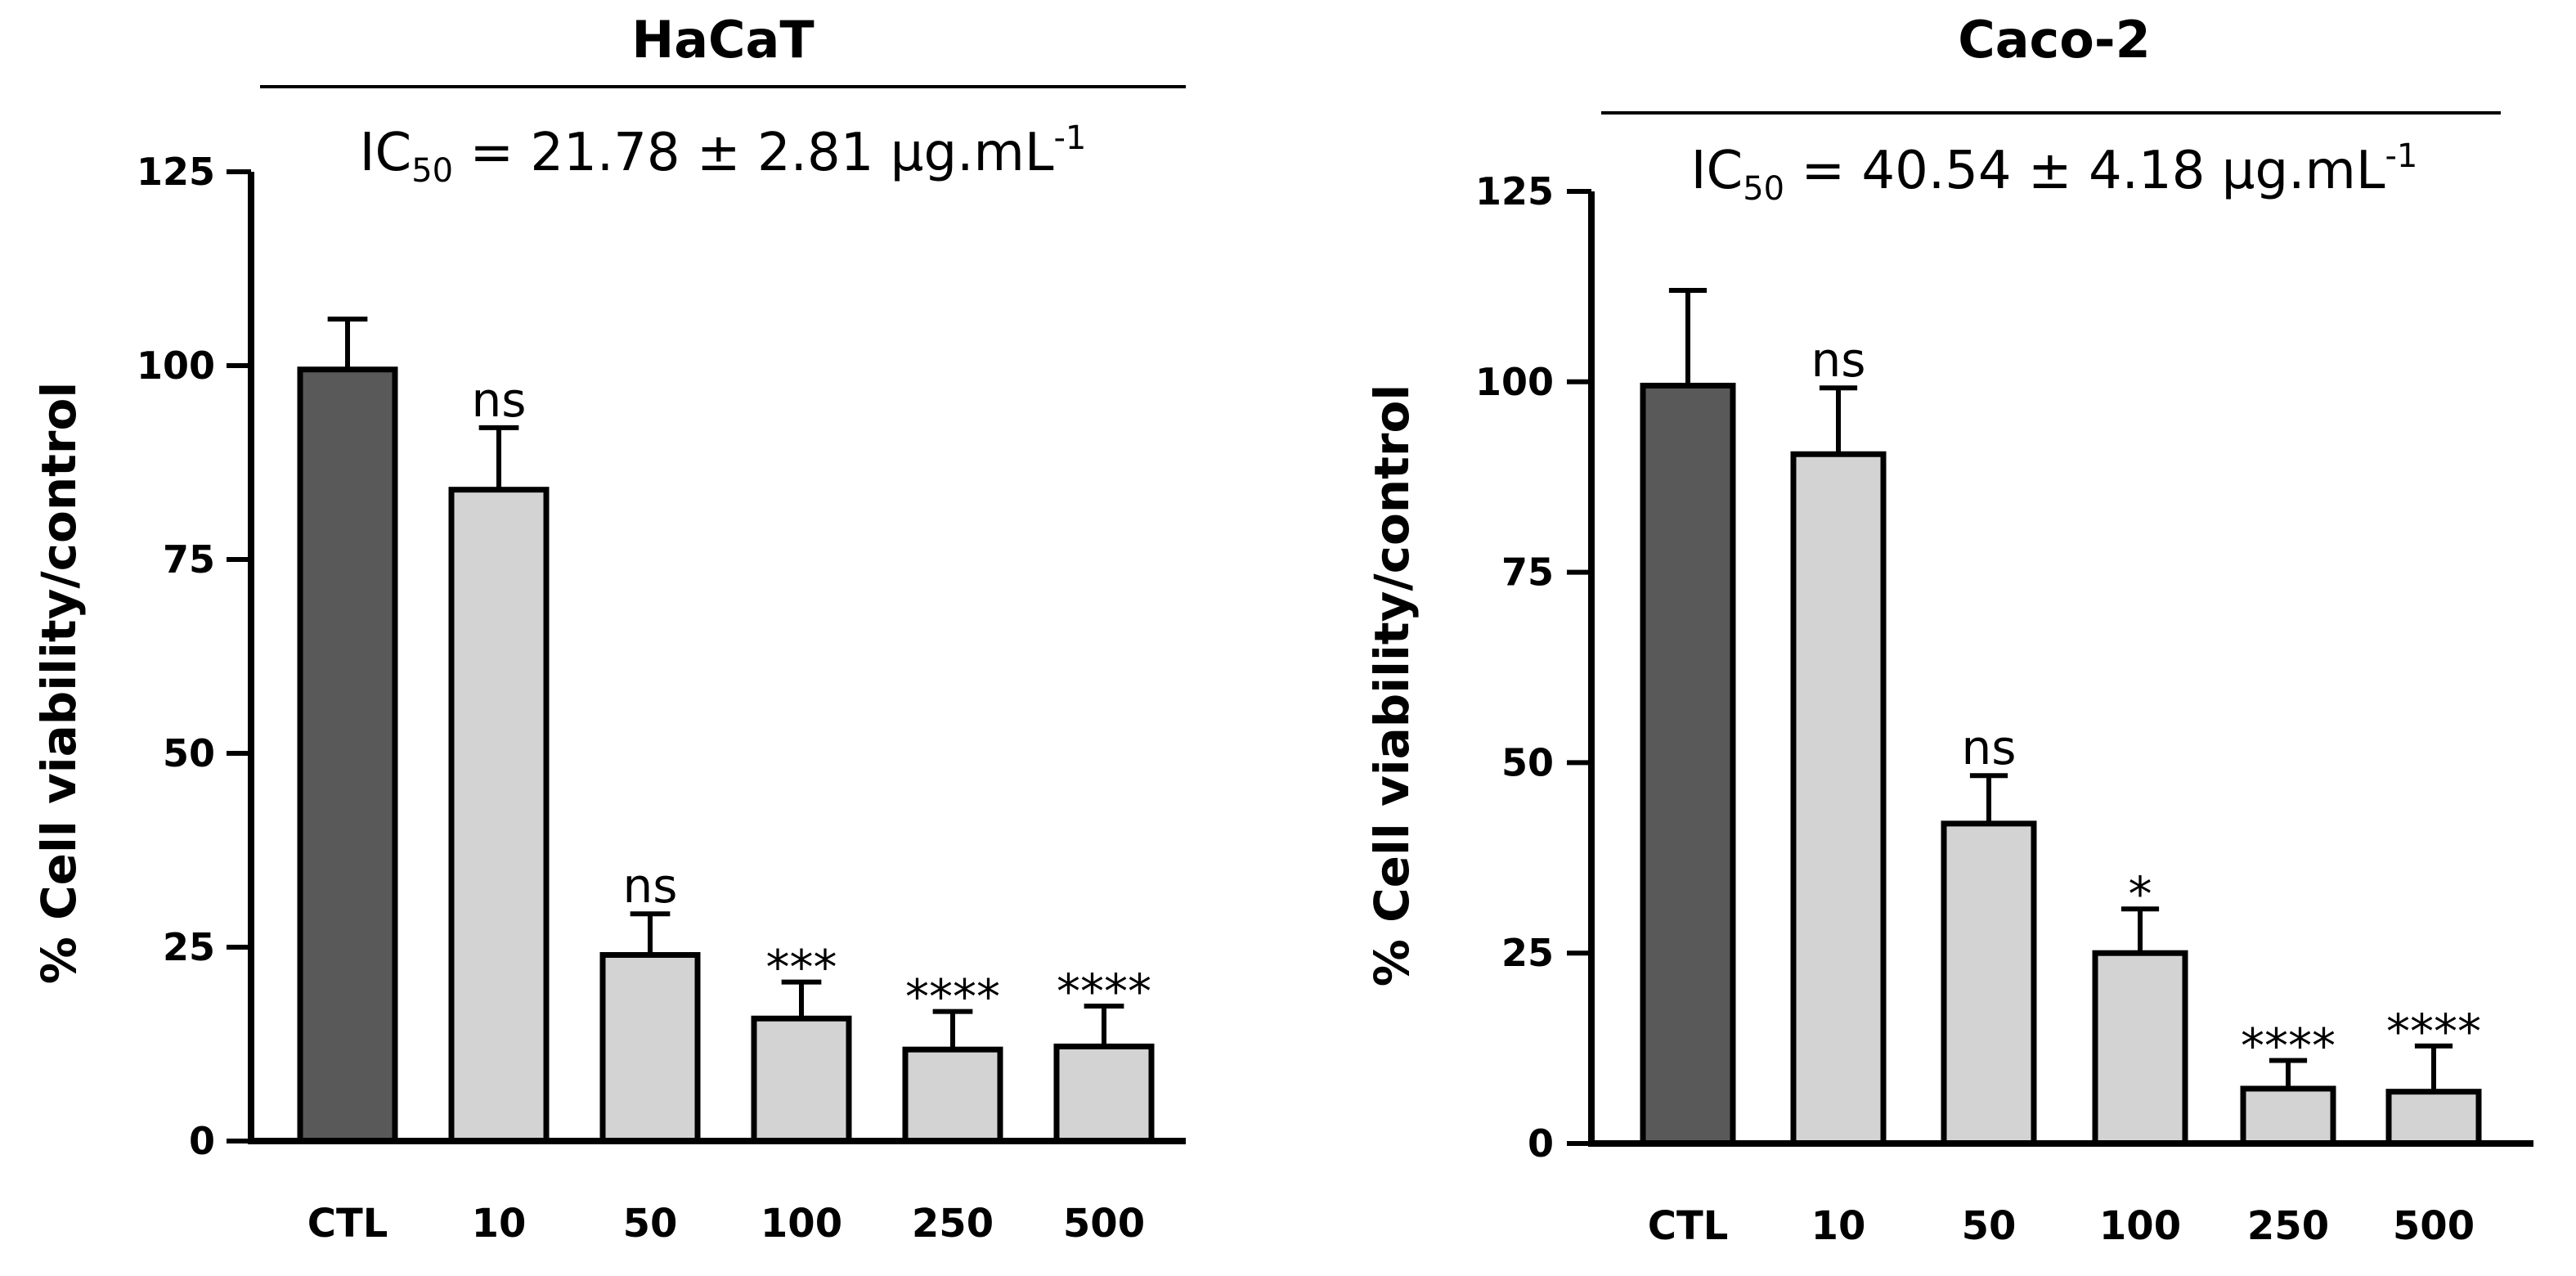 Image resolution: width=2576 pixels, height=1276 pixels. What do you see at coordinates (2054, 172) in the screenshot?
I see `ic50-label: IC50 = 40.54 ± 4.18 µg.mL-1` at bounding box center [2054, 172].